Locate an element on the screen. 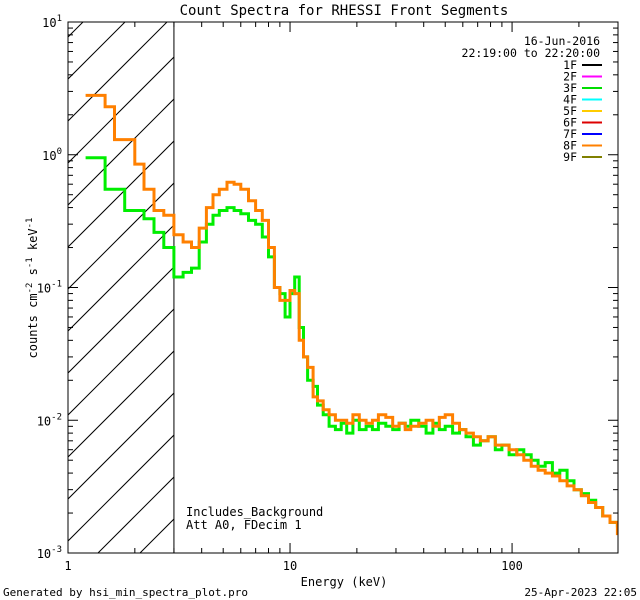 The image size is (640, 600). y-tick-label: 10⁻² is located at coordinates (49, 420).